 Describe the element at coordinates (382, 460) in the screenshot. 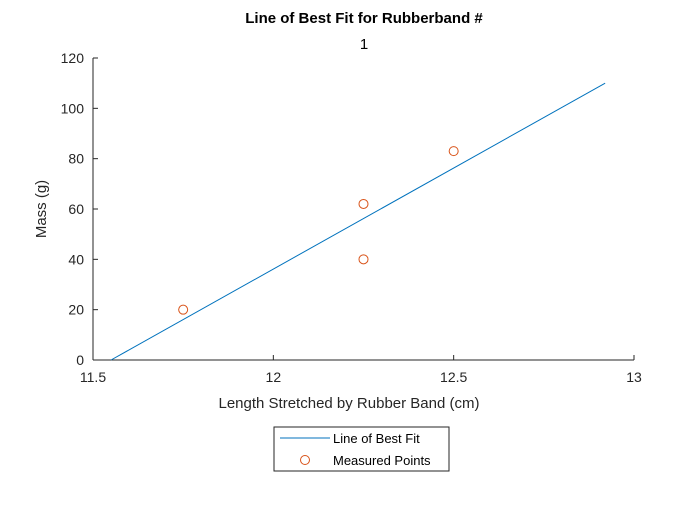

I see `legend-entry-measured-points: Measured Points` at that location.